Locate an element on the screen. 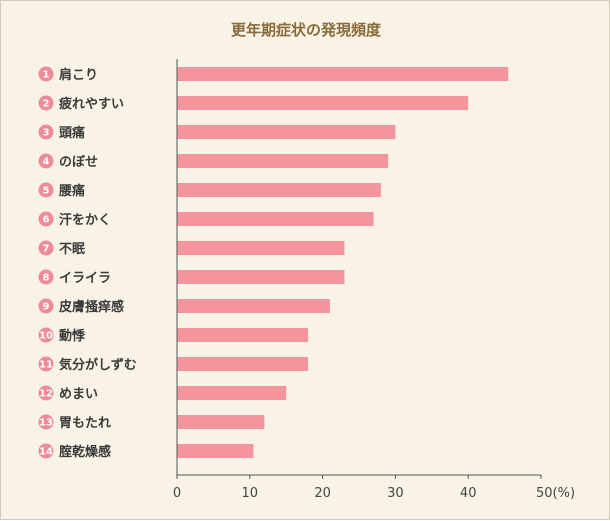 The height and width of the screenshot is (521, 610). category-label: 汗をかく is located at coordinates (85, 220).